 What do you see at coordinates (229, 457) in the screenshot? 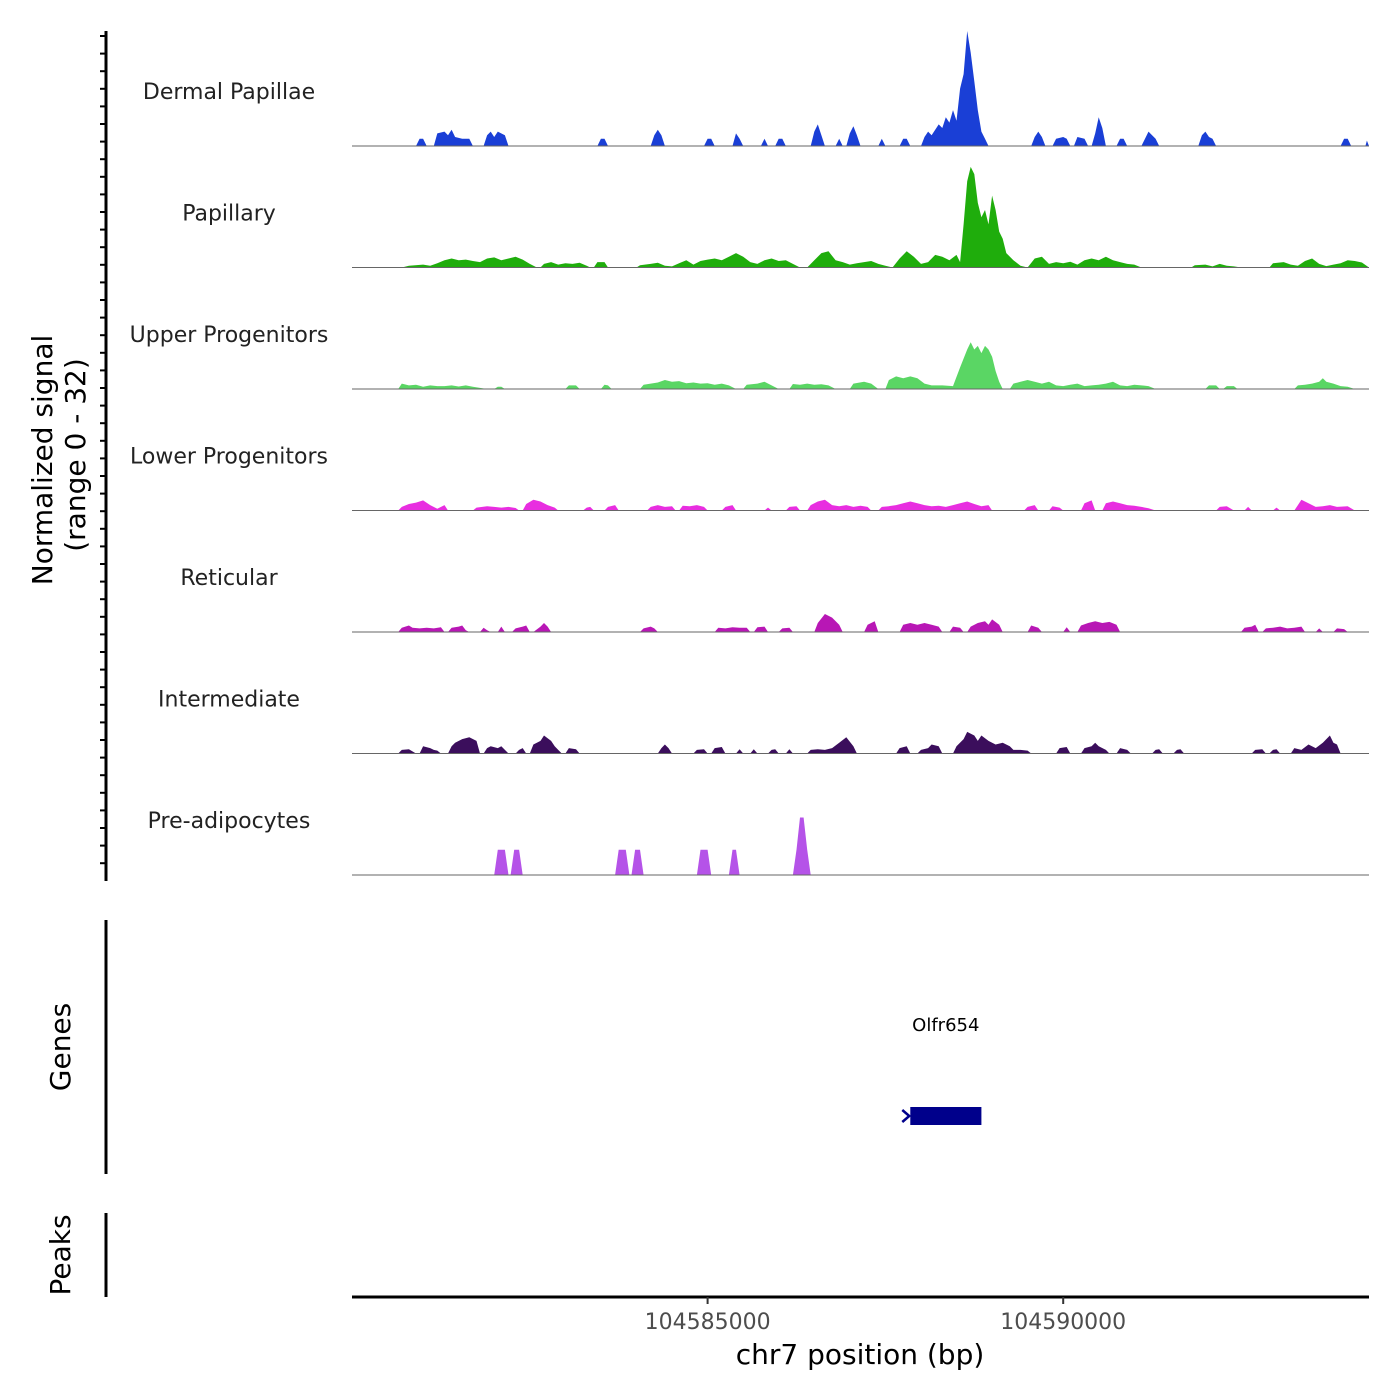
I see `track-label-lower-progenitors: Lower Progenitors` at bounding box center [229, 457].